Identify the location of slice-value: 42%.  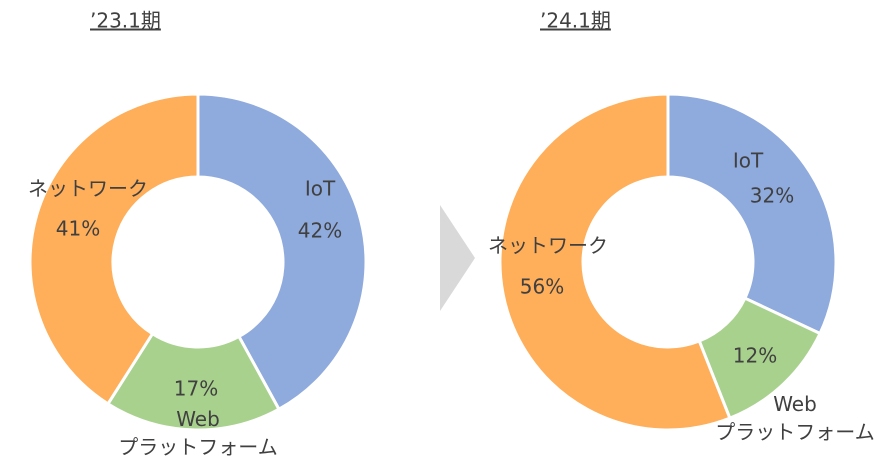
(320, 231).